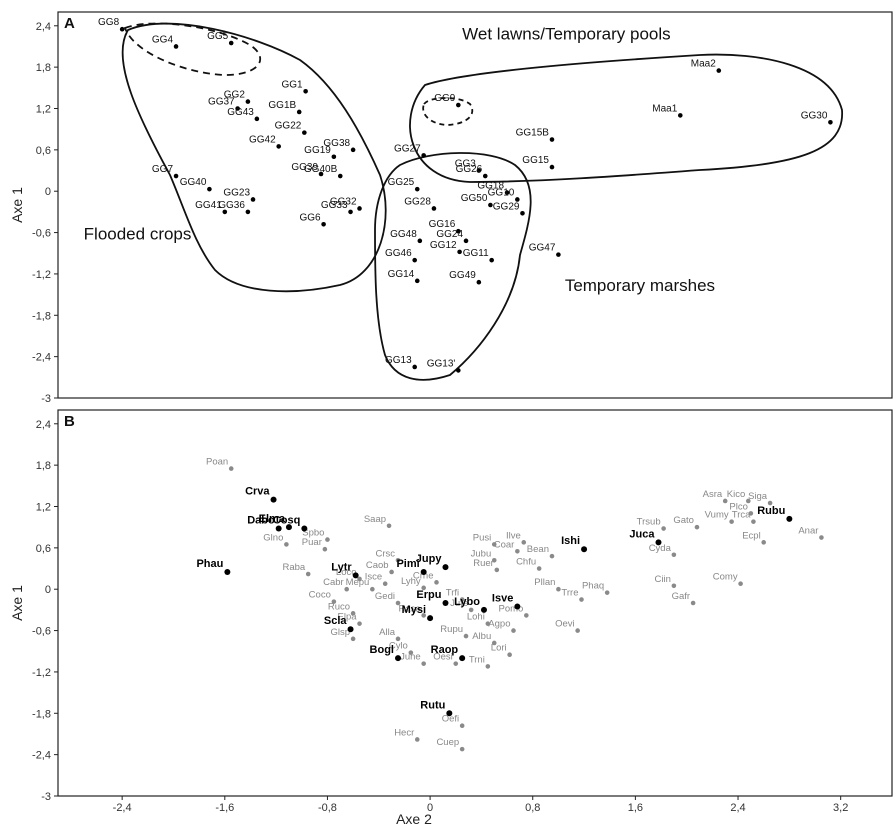  What do you see at coordinates (414, 819) in the screenshot?
I see `panel-b-xlabel: Axe 2` at bounding box center [414, 819].